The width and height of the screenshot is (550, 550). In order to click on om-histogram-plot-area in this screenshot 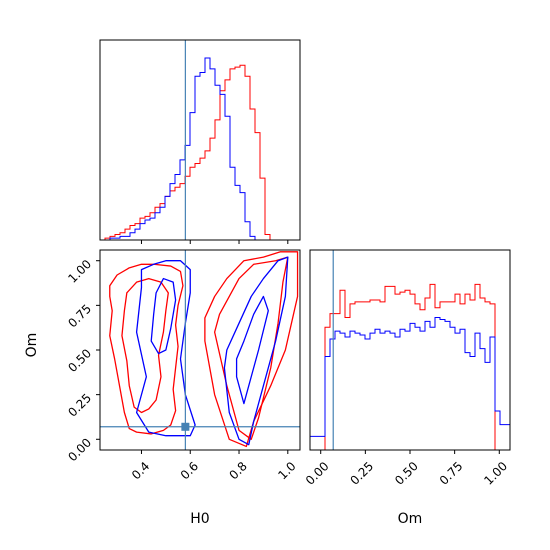, I will do `click(410, 350)`.